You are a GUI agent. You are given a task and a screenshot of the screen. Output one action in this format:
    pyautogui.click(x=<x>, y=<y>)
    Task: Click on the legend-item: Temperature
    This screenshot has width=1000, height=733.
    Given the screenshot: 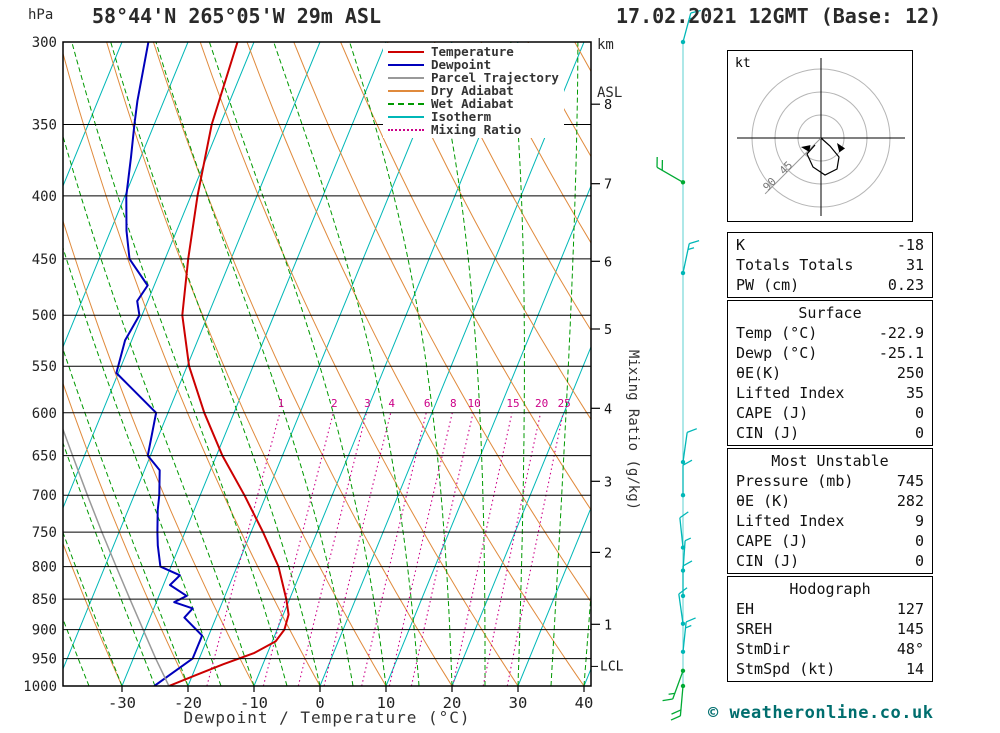 What is the action you would take?
    pyautogui.click(x=473, y=51)
    